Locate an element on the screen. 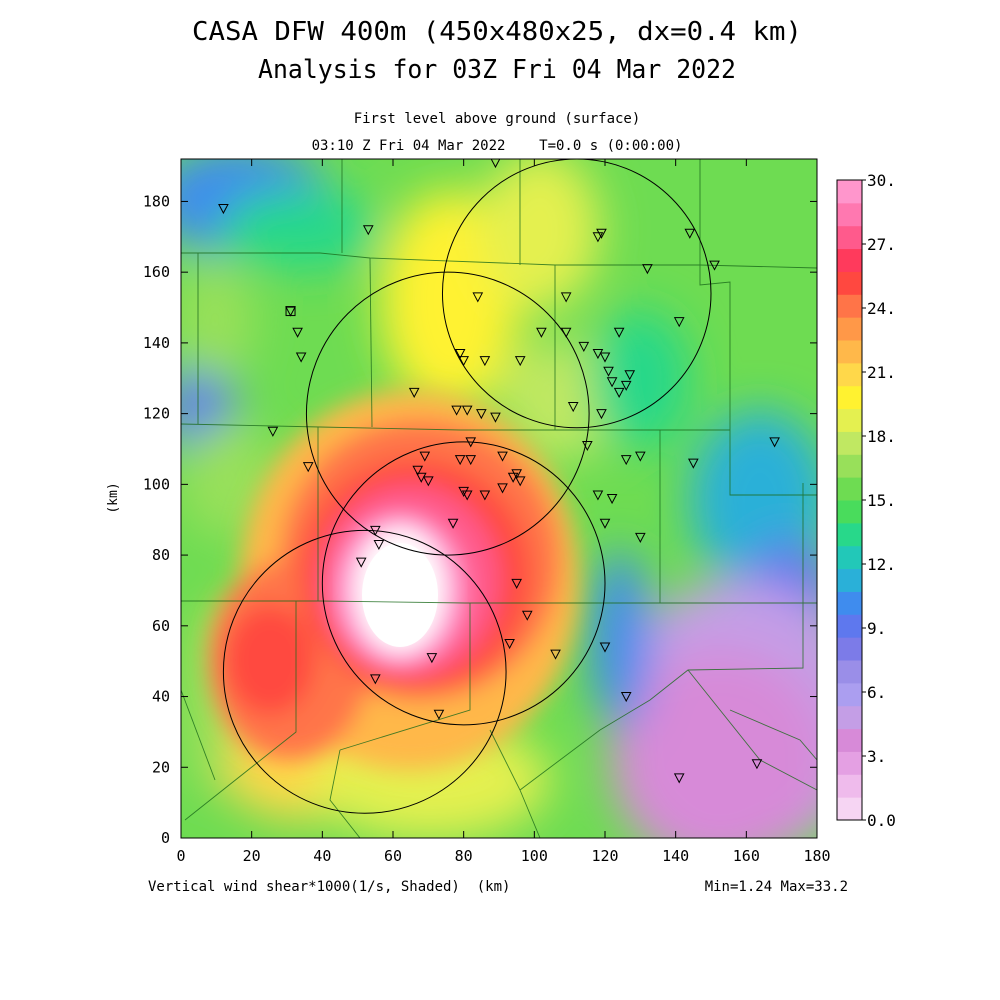 This screenshot has height=1000, width=1000. y-axis-label: (km) is located at coordinates (113, 497).